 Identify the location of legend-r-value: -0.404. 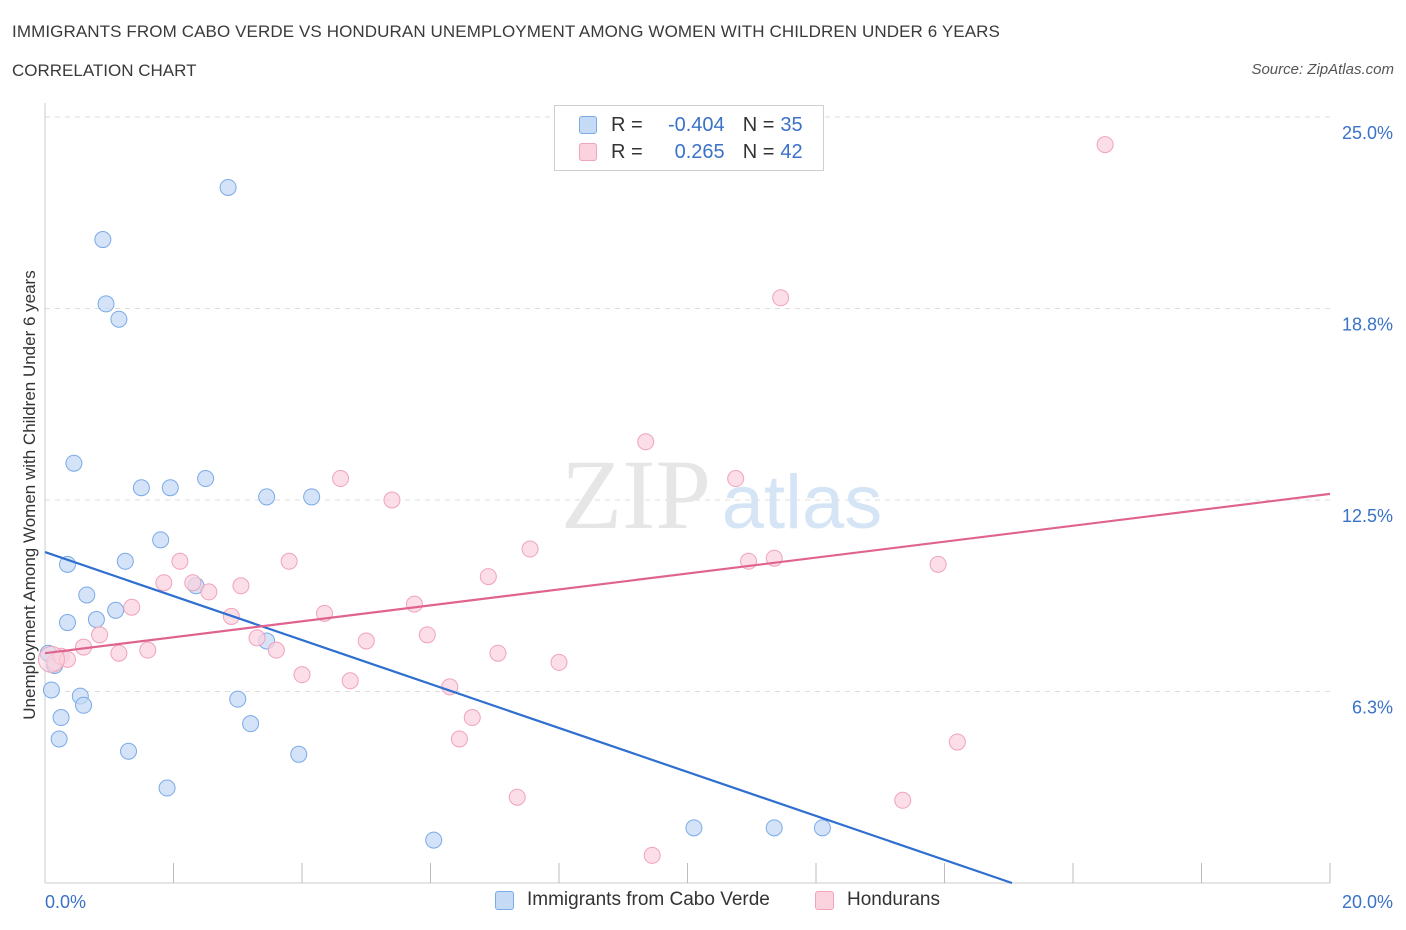
(696, 124).